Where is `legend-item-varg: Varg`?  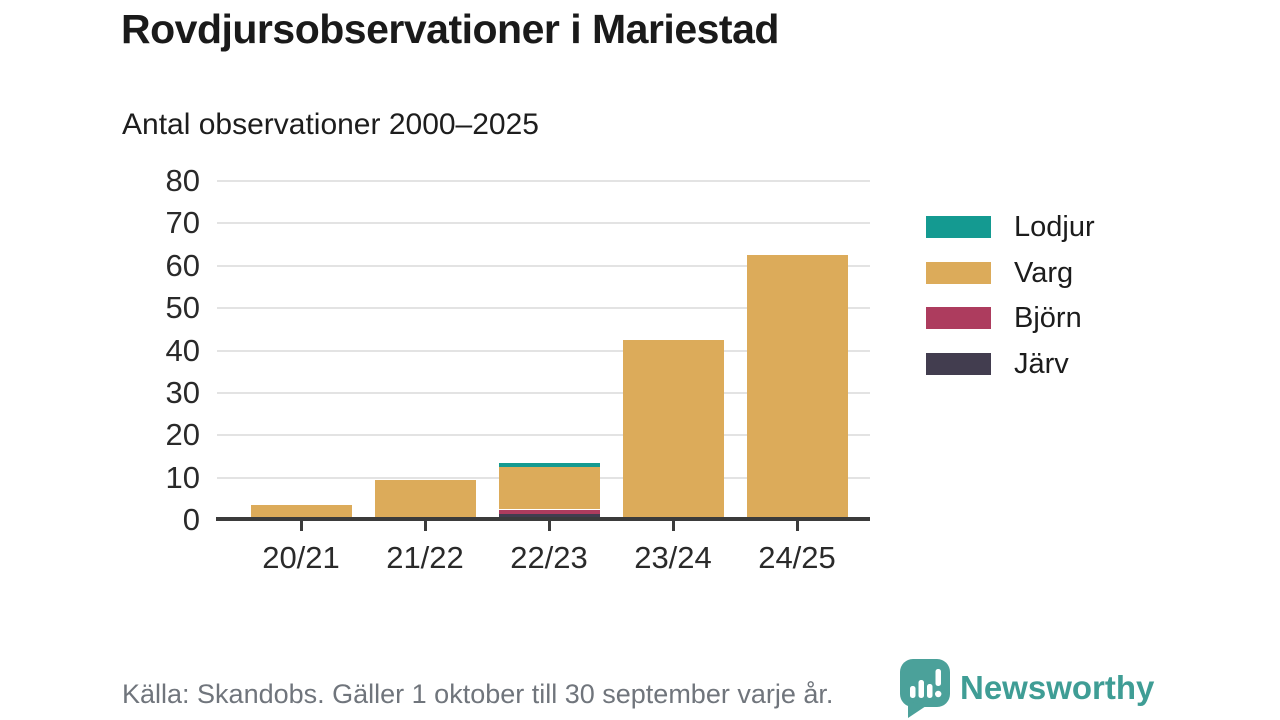
legend-item-varg: Varg is located at coordinates (999, 273).